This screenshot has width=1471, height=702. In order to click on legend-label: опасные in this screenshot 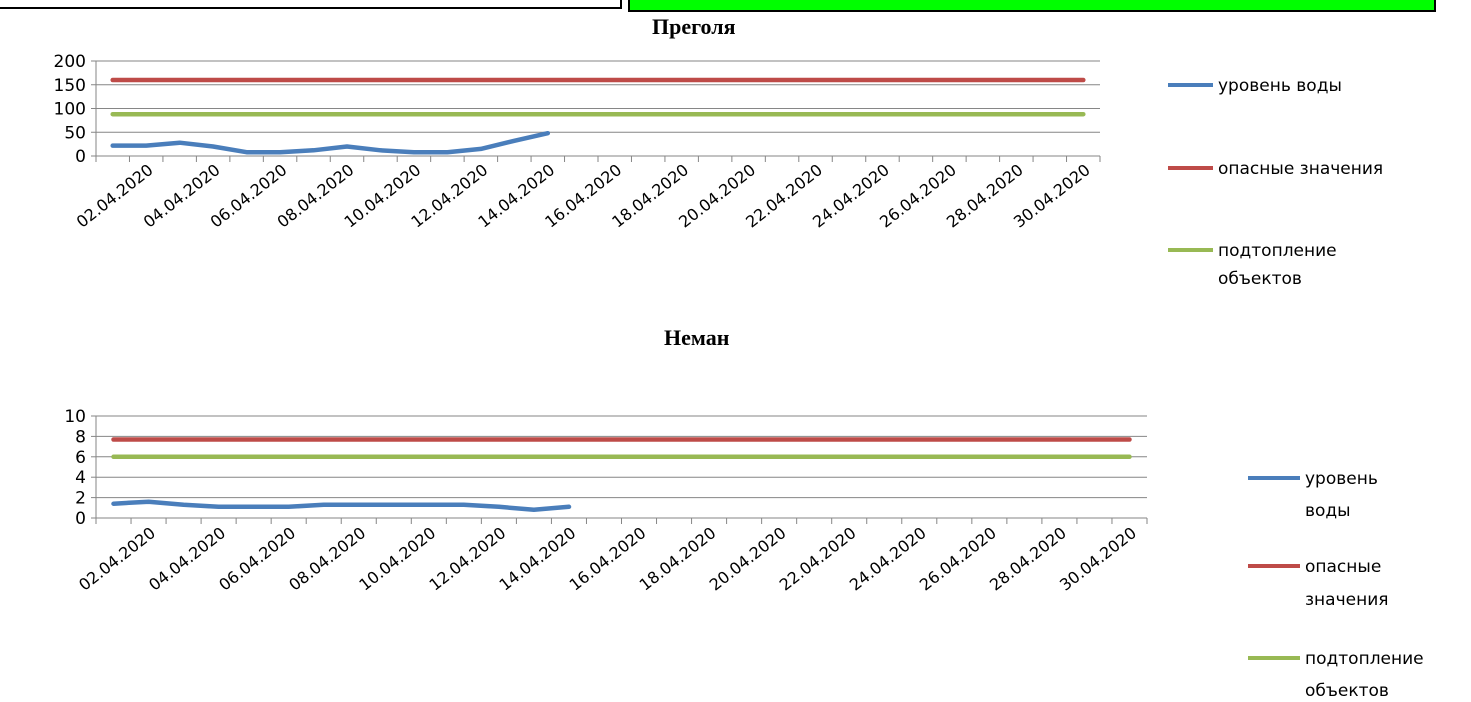, I will do `click(1343, 567)`.